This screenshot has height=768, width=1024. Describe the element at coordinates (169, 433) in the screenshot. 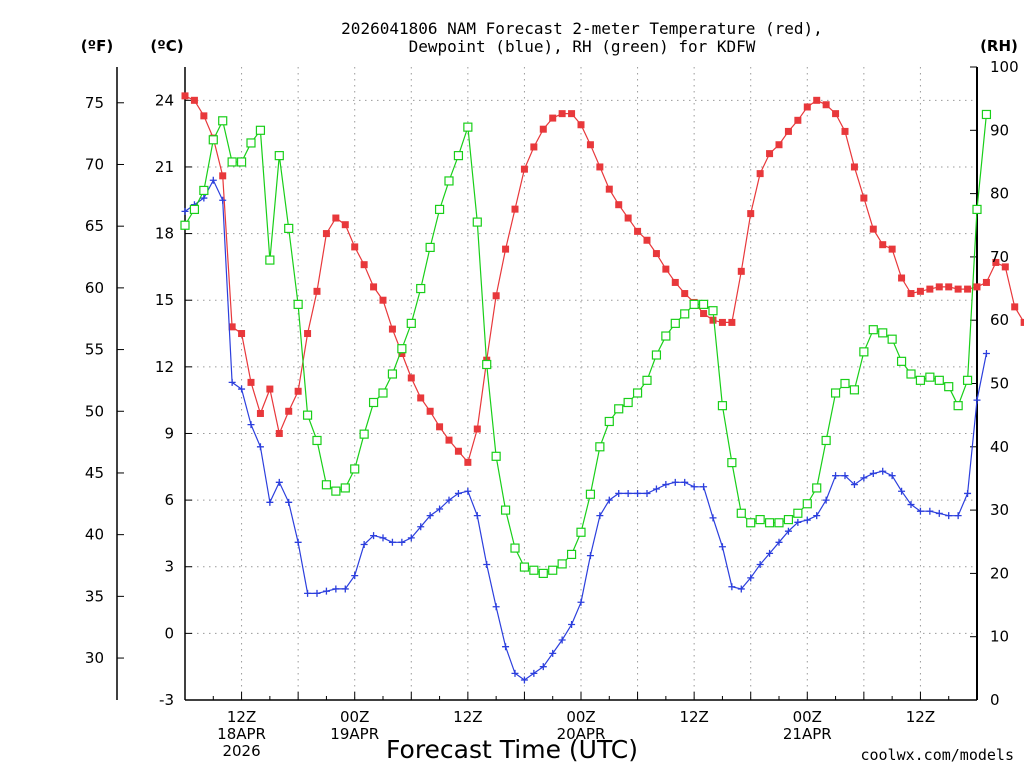

I see `celsius-tick-label: 9` at that location.